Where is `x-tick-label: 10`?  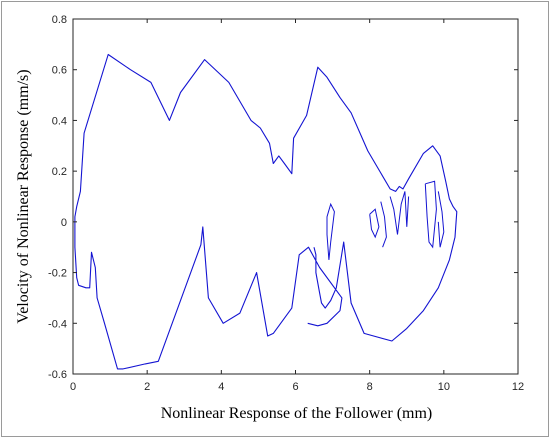
x-tick-label: 10 is located at coordinates (444, 387).